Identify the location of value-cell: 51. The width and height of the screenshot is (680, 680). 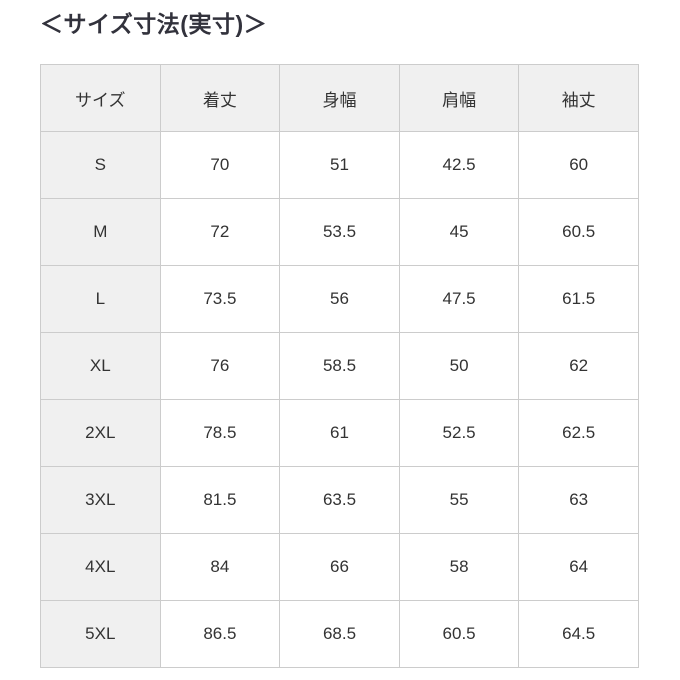
(339, 165).